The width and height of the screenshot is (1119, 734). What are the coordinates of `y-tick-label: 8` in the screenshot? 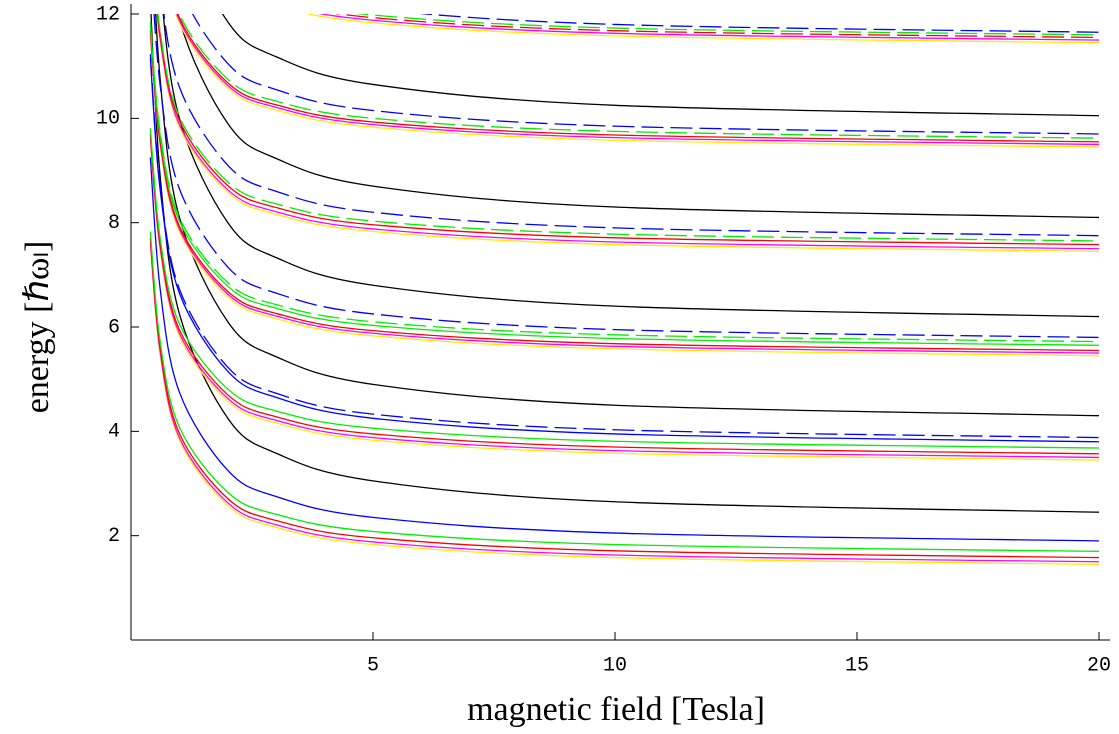 It's located at (114, 223).